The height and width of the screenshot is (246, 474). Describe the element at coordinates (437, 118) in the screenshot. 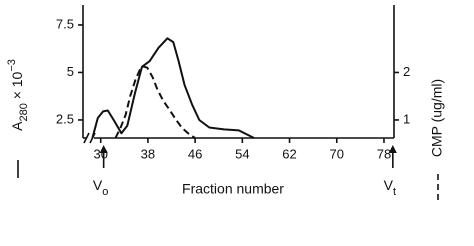

I see `y2-axis-title: CMP (ug/ml)` at that location.